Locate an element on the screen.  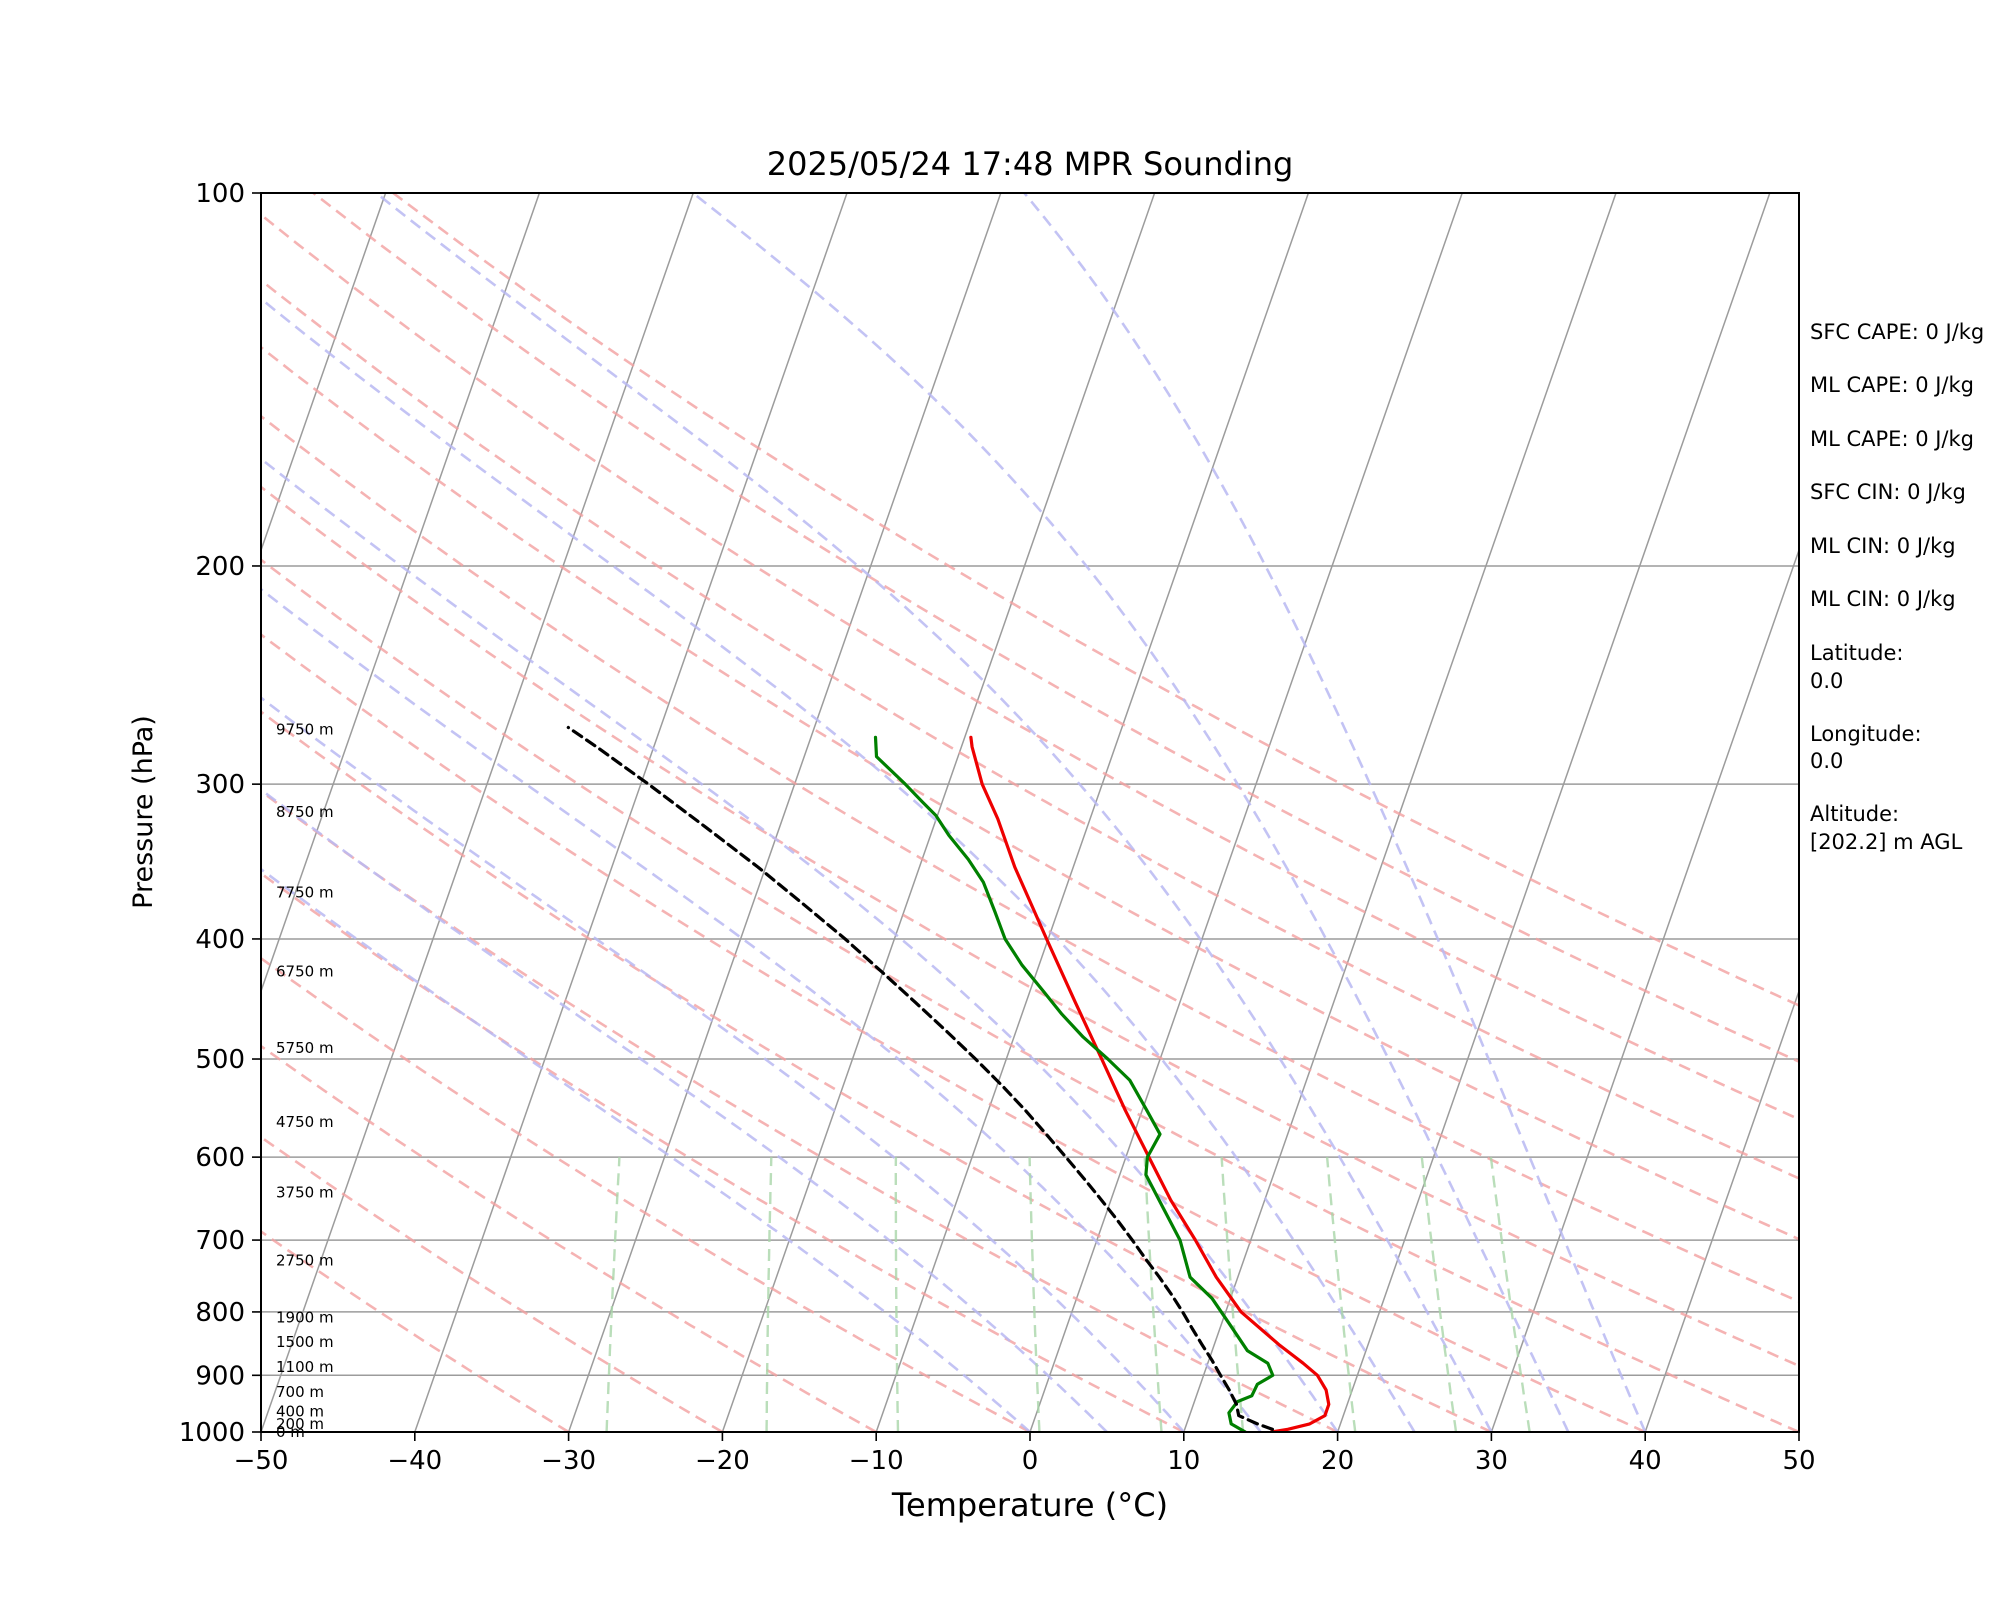
longitude-label: Longitude: is located at coordinates (1866, 734).